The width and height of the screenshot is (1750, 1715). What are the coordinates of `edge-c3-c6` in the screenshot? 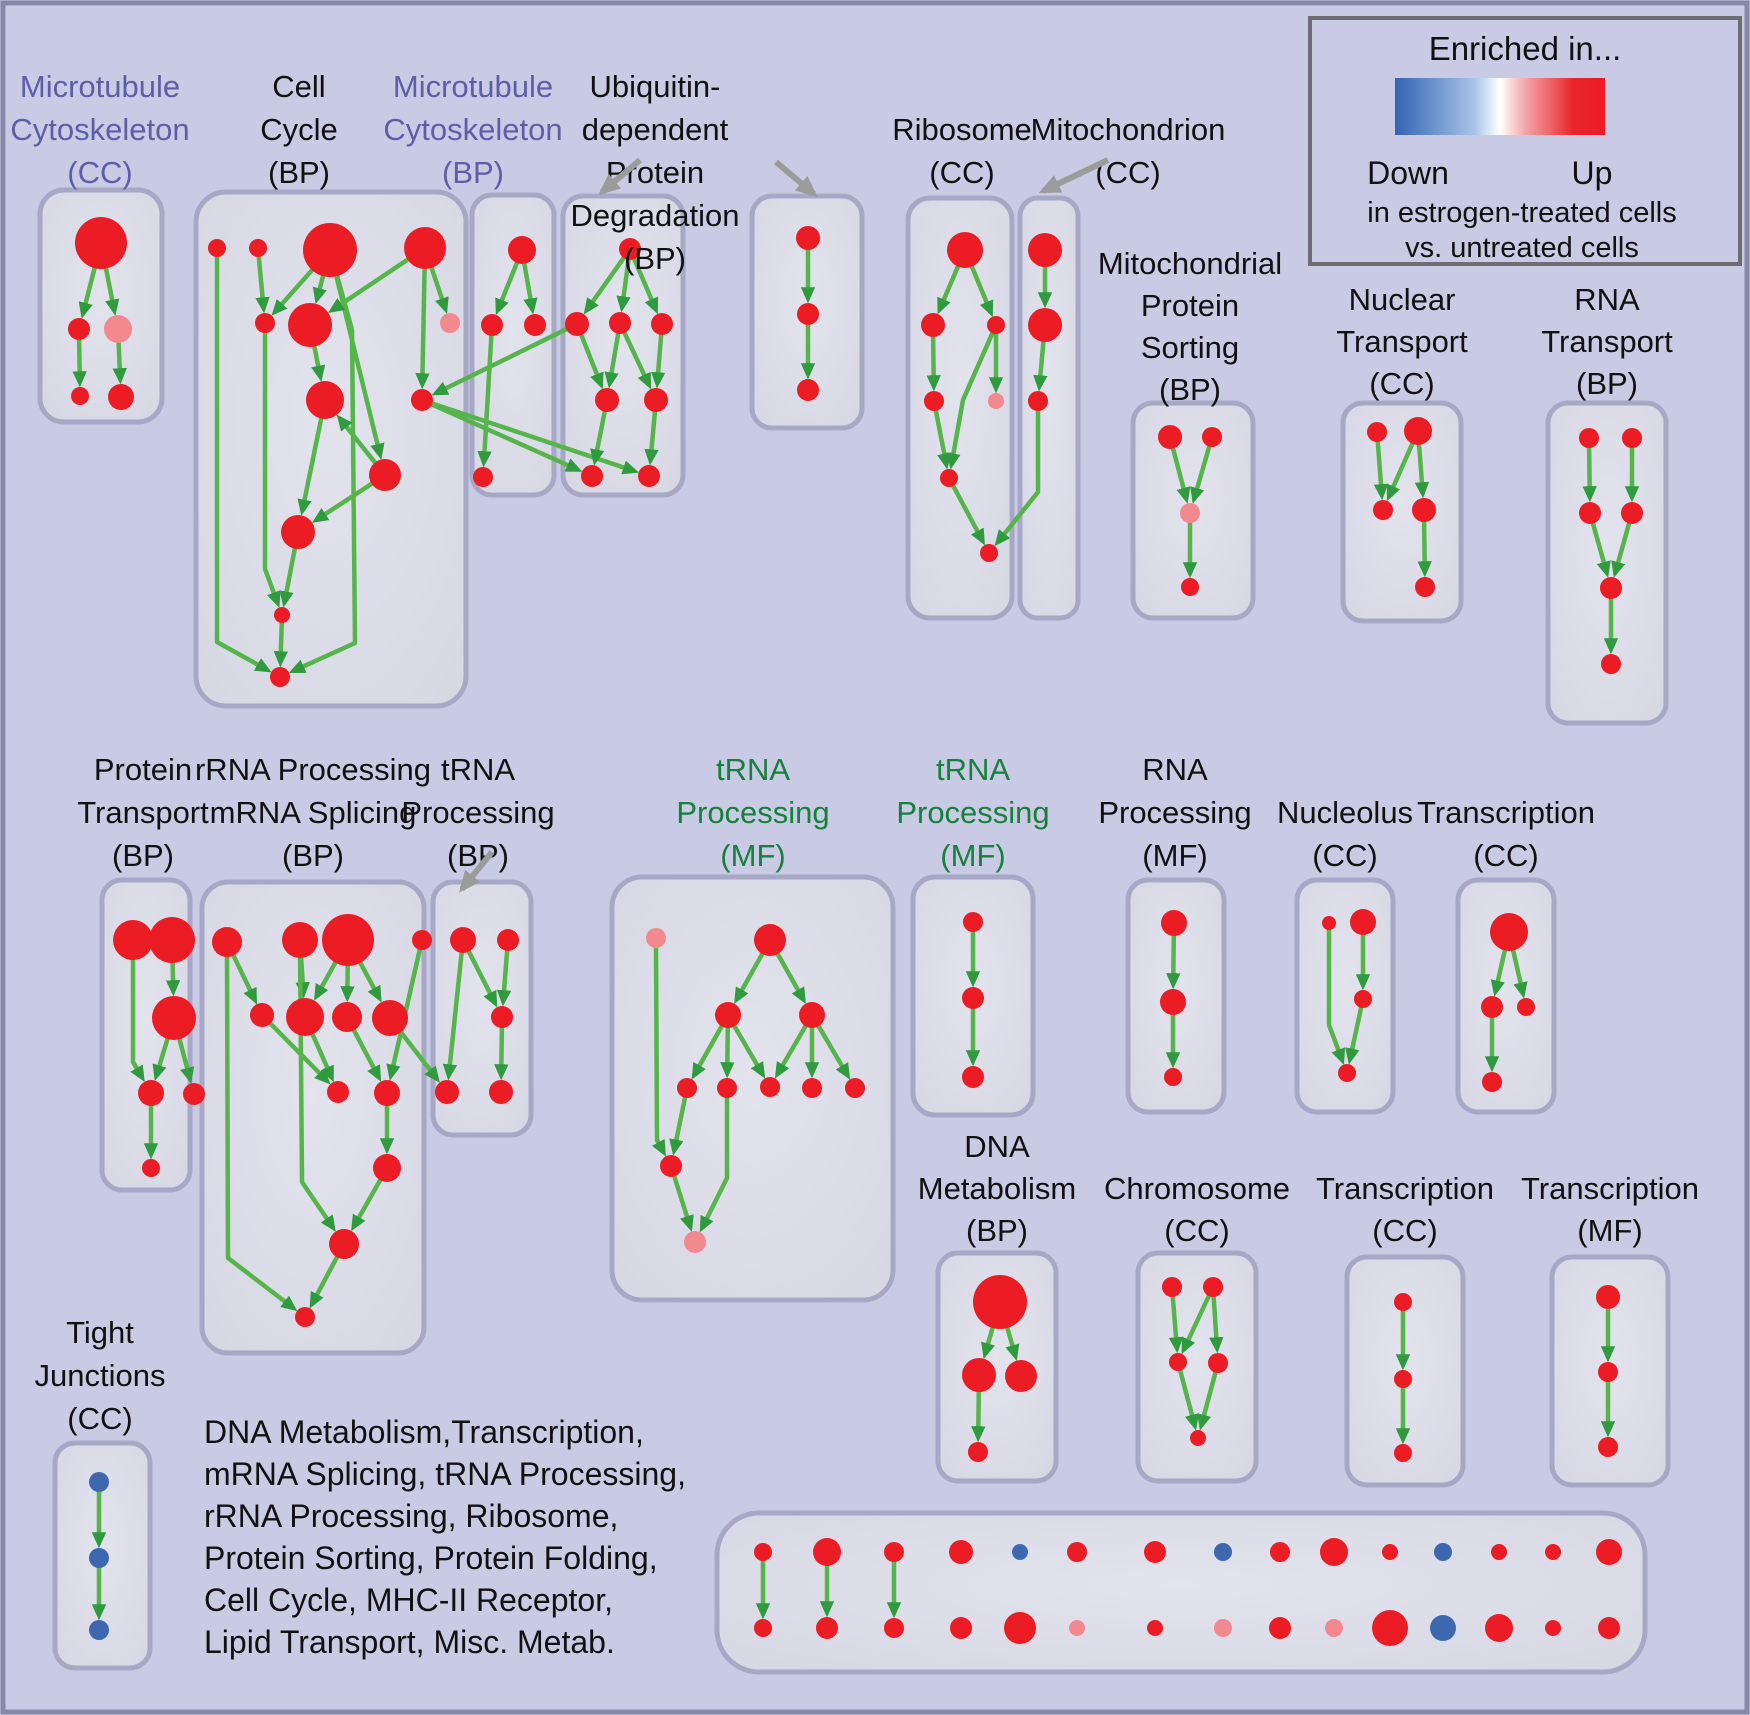 It's located at (319, 289).